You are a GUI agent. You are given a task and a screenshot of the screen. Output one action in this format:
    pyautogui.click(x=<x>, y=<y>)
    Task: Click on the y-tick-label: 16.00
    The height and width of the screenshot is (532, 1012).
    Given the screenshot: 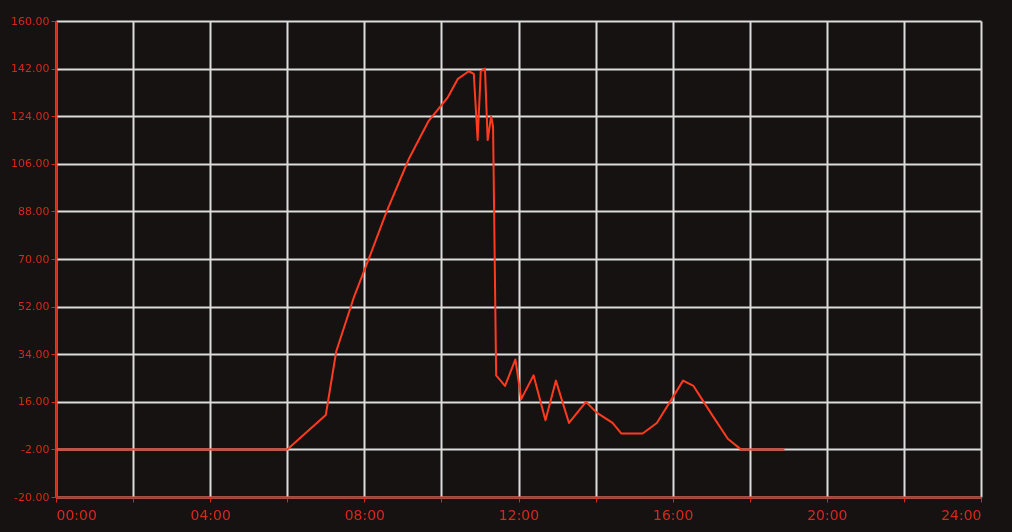 What is the action you would take?
    pyautogui.click(x=34, y=402)
    